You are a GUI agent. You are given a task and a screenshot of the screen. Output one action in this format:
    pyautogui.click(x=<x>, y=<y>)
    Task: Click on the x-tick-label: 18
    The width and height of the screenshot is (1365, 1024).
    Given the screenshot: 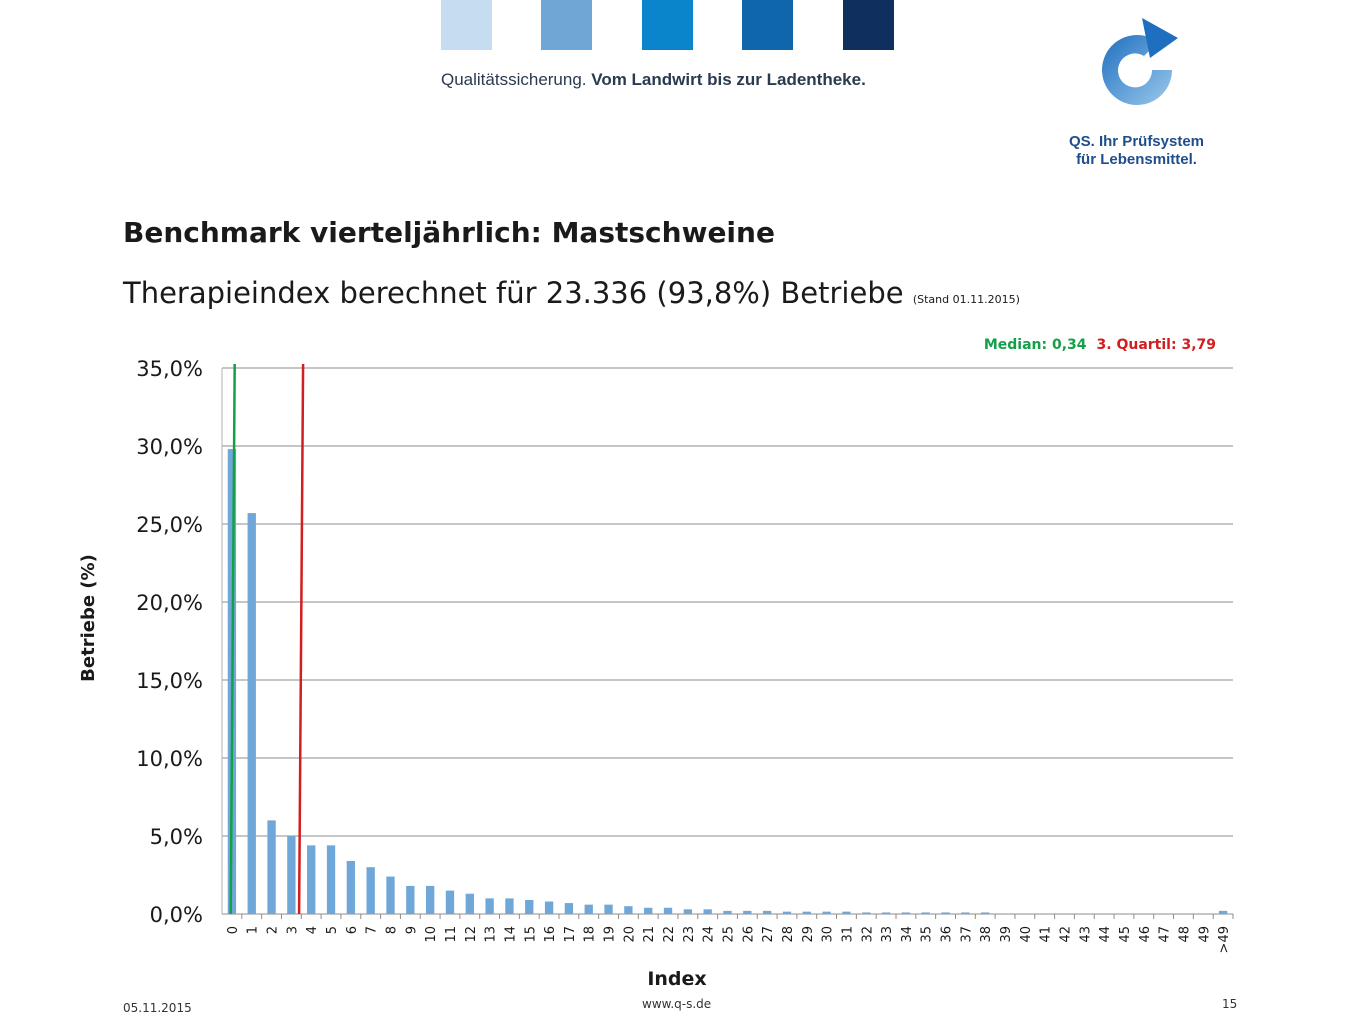 What is the action you would take?
    pyautogui.click(x=590, y=934)
    